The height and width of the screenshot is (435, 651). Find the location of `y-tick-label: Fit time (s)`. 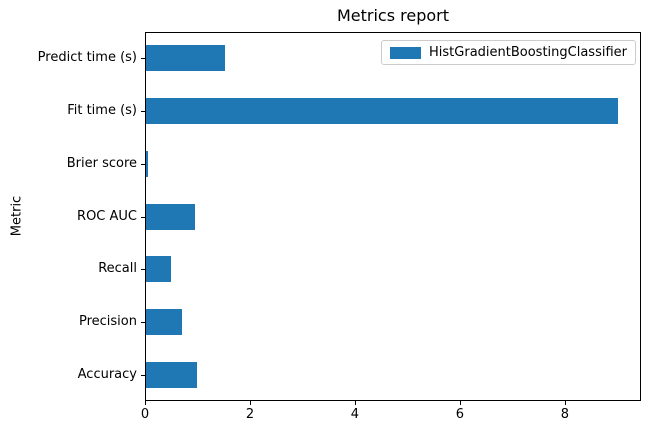

y-tick-label: Fit time (s) is located at coordinates (102, 111).